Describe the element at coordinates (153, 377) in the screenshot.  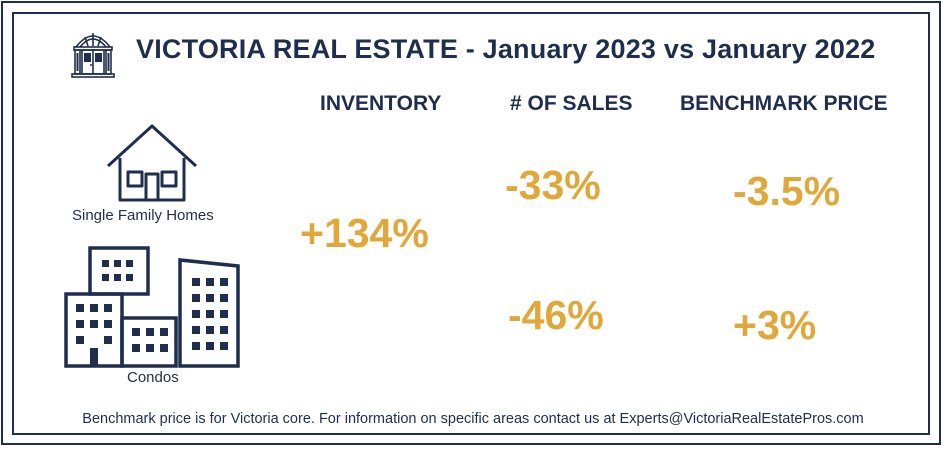
I see `category-label-condos: Condos` at that location.